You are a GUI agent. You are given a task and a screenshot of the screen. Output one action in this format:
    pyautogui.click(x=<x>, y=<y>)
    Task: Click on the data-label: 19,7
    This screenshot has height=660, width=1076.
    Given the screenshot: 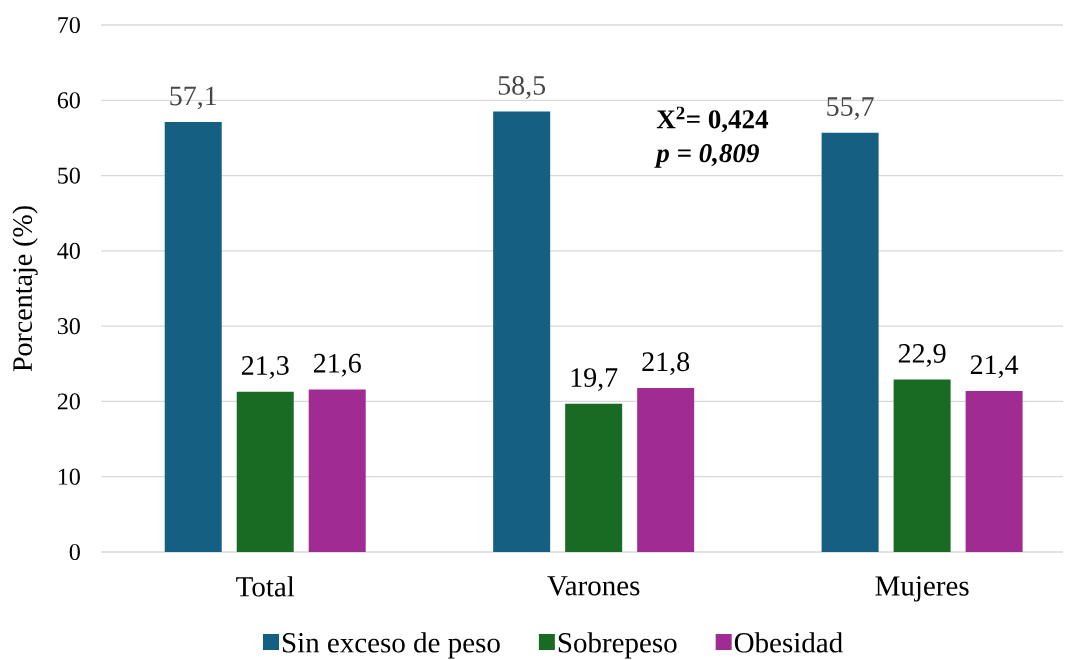 What is the action you would take?
    pyautogui.click(x=594, y=379)
    